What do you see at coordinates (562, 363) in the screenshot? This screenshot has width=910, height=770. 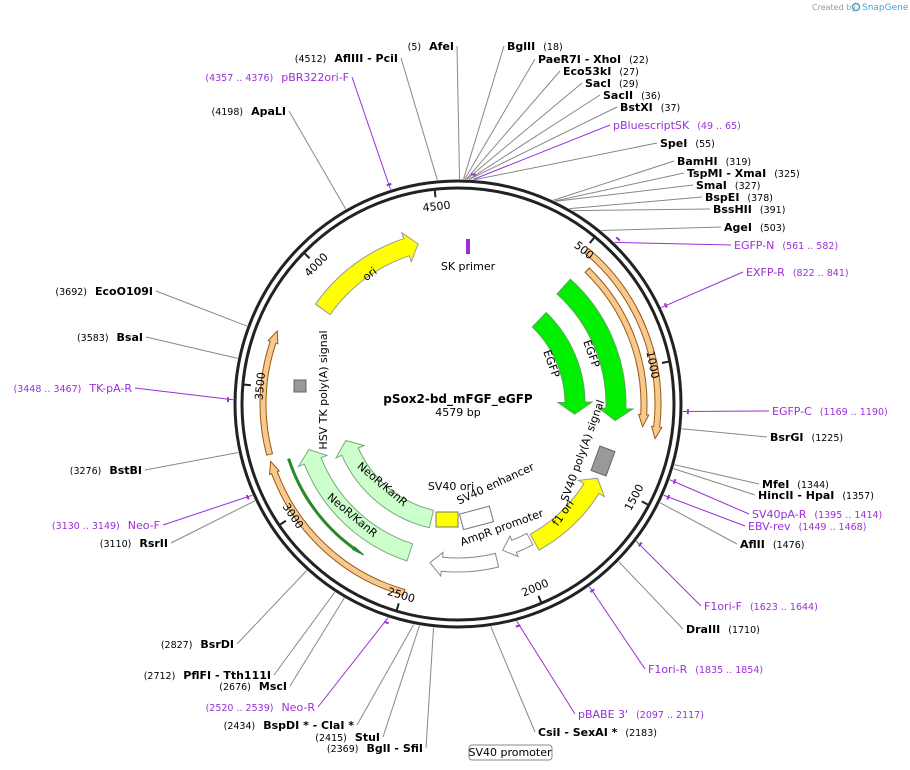 I see `egfp-arrow` at bounding box center [562, 363].